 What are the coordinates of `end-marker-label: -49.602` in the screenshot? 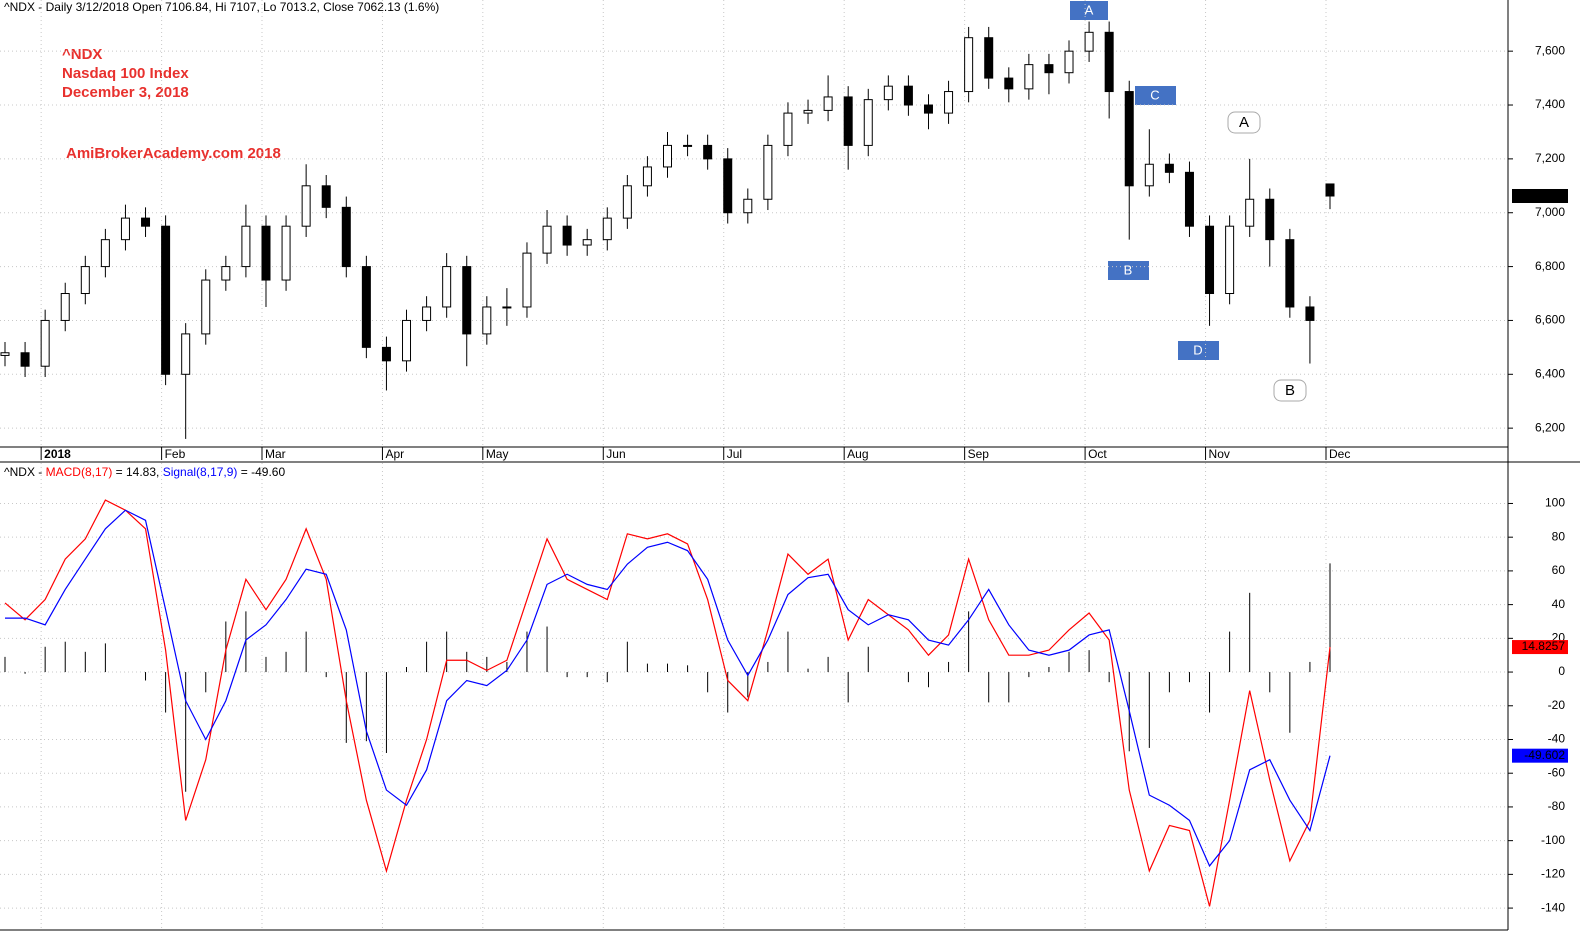 It's located at (1544, 755).